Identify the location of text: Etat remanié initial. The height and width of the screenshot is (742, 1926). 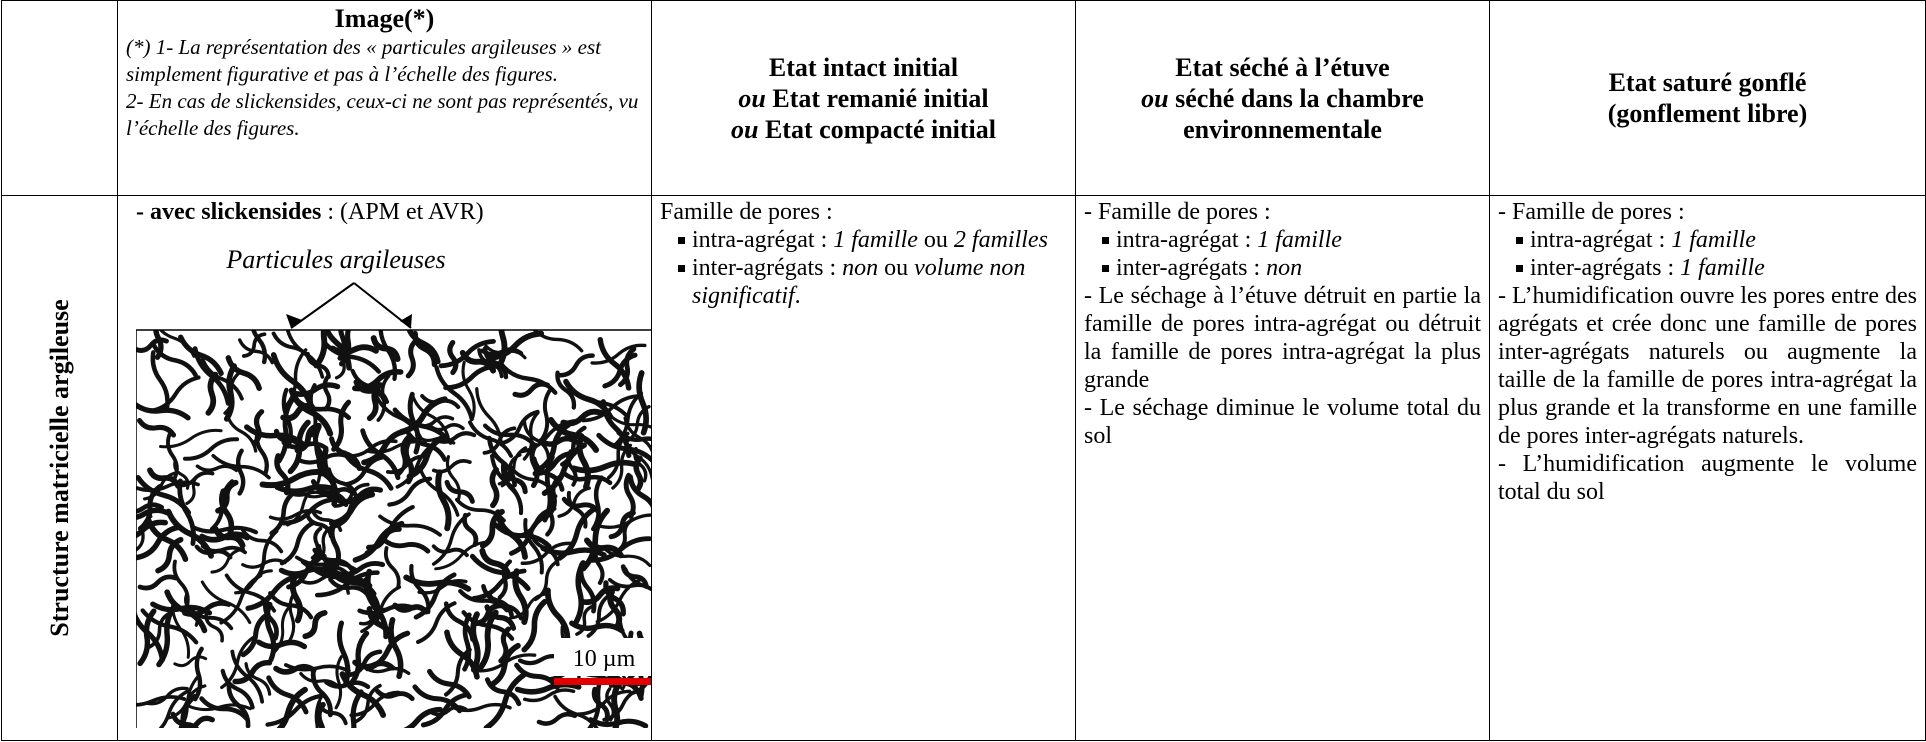
(877, 98).